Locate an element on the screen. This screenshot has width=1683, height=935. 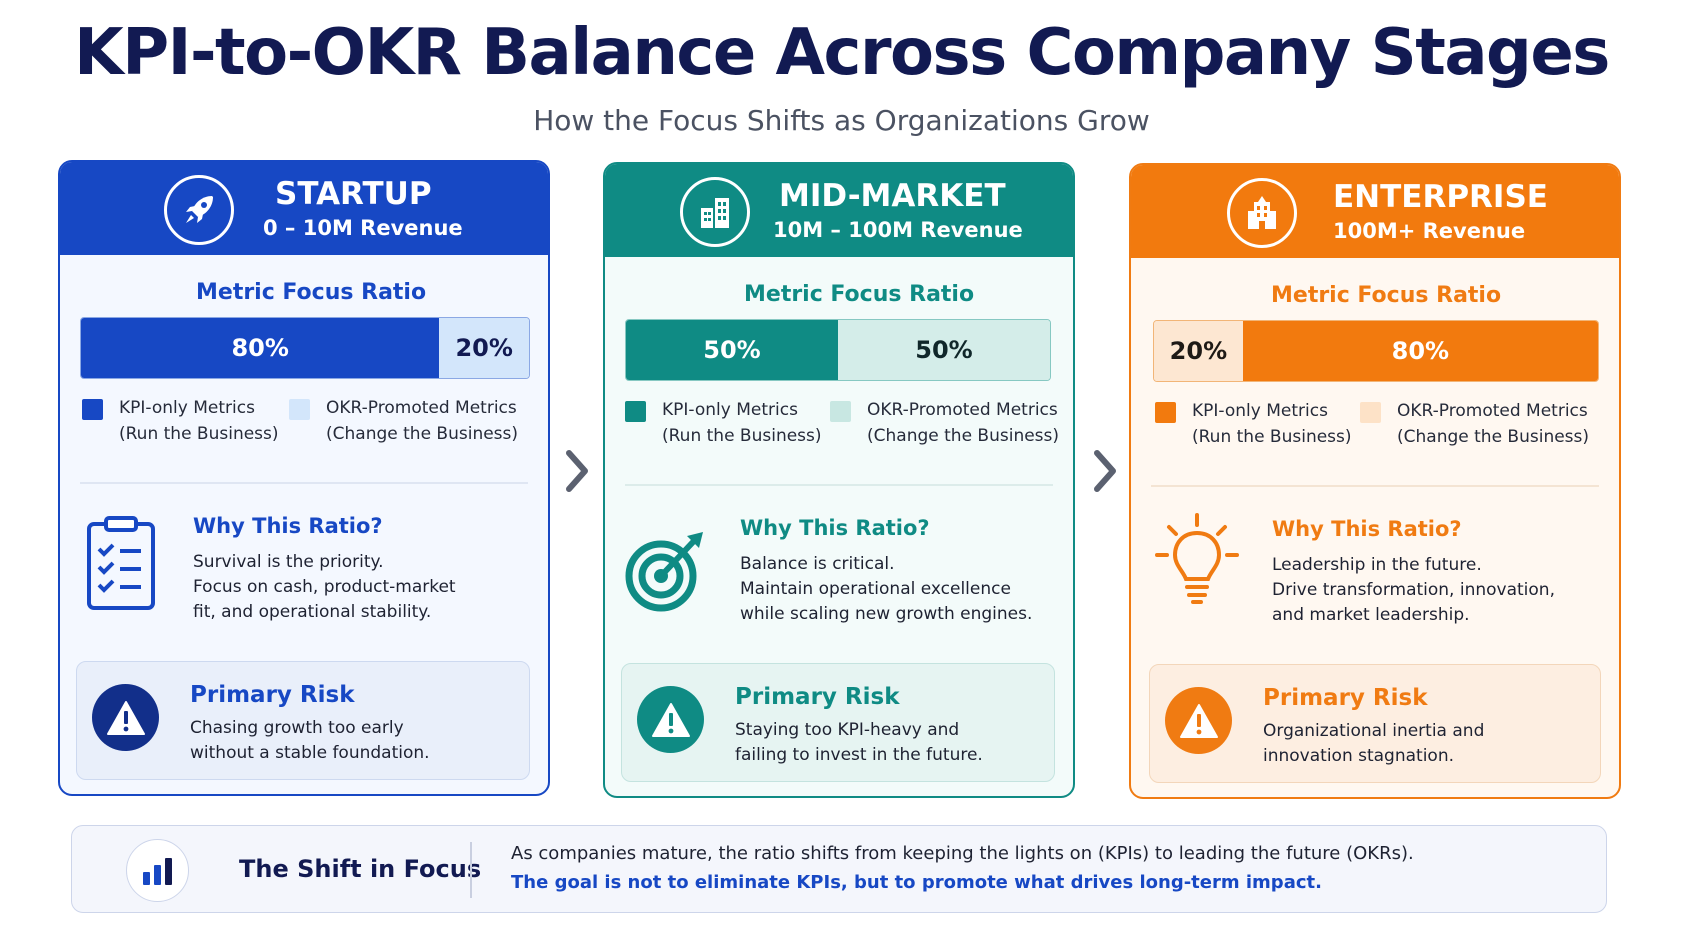
okr-percent: 20% is located at coordinates (484, 348).